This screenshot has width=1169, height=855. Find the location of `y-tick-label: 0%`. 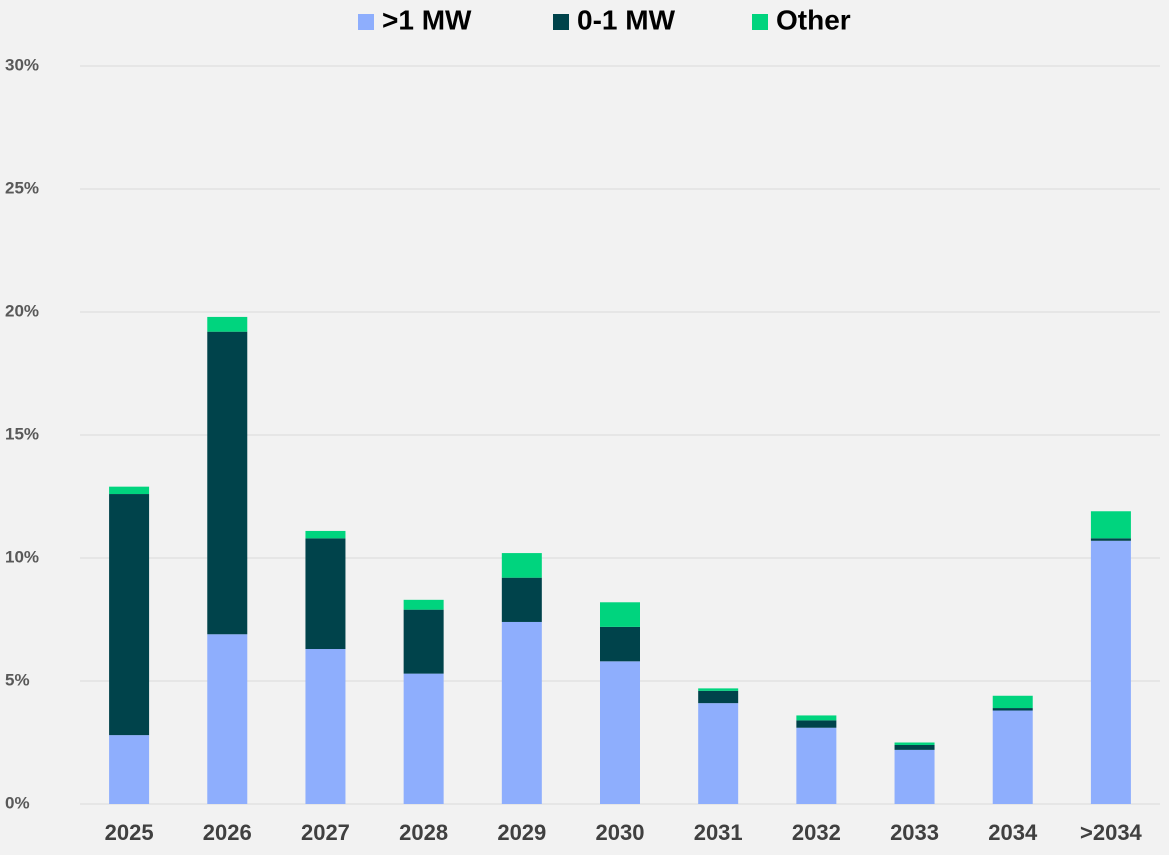

y-tick-label: 0% is located at coordinates (17, 802).